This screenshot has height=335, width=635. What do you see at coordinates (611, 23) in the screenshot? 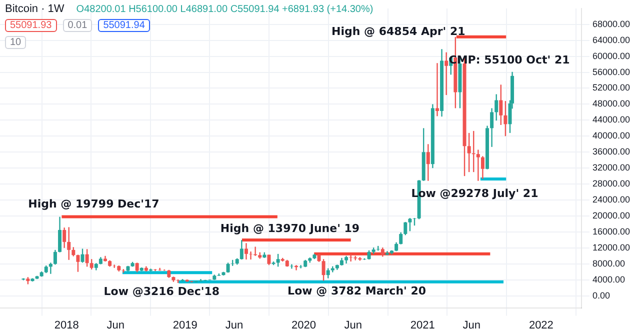
I see `y-tick-label: 68000.00` at bounding box center [611, 23].